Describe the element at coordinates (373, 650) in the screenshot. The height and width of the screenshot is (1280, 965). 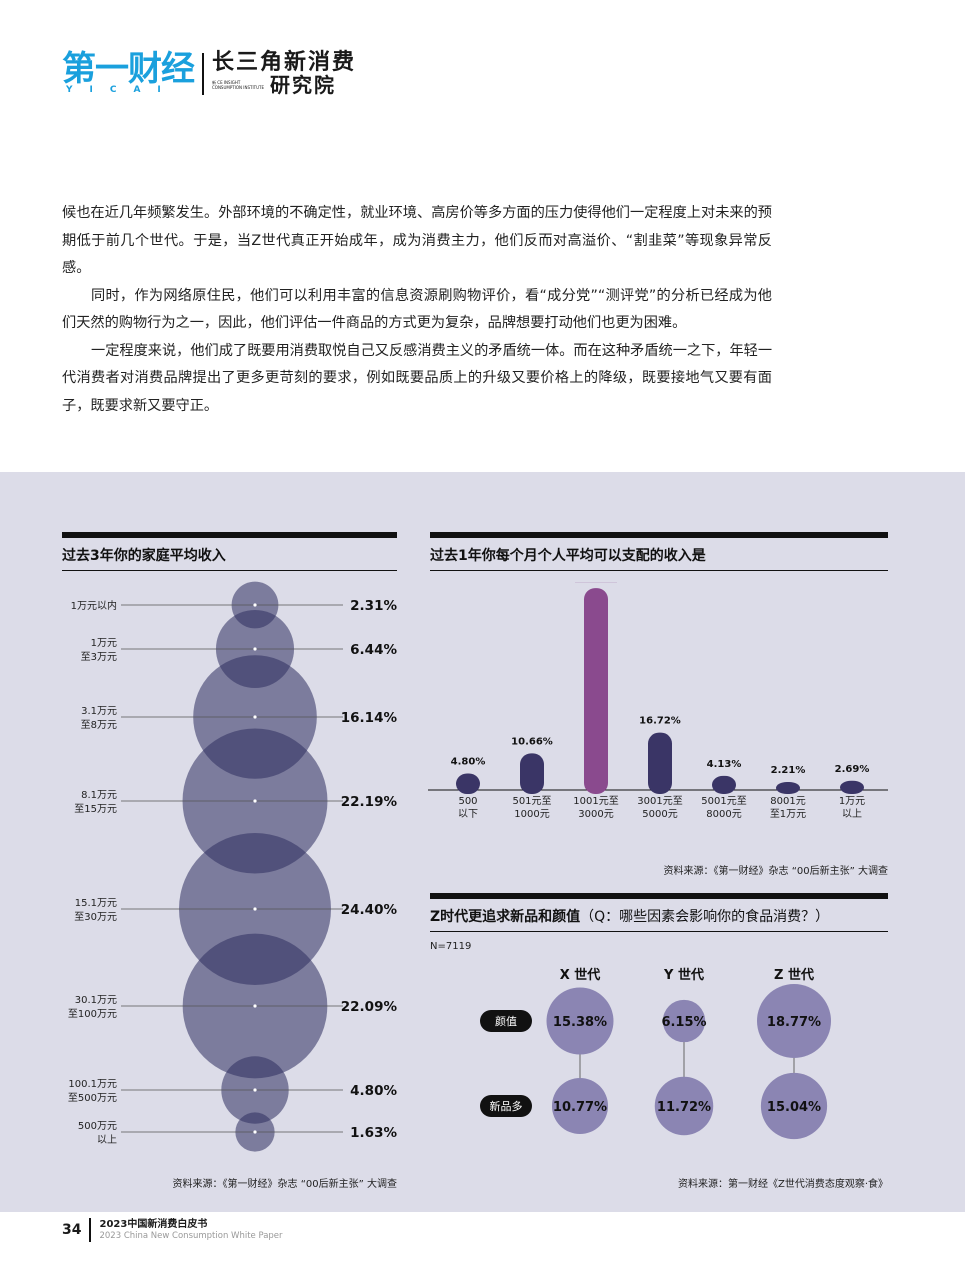
I see `bubble-value-label: 6.44%` at that location.